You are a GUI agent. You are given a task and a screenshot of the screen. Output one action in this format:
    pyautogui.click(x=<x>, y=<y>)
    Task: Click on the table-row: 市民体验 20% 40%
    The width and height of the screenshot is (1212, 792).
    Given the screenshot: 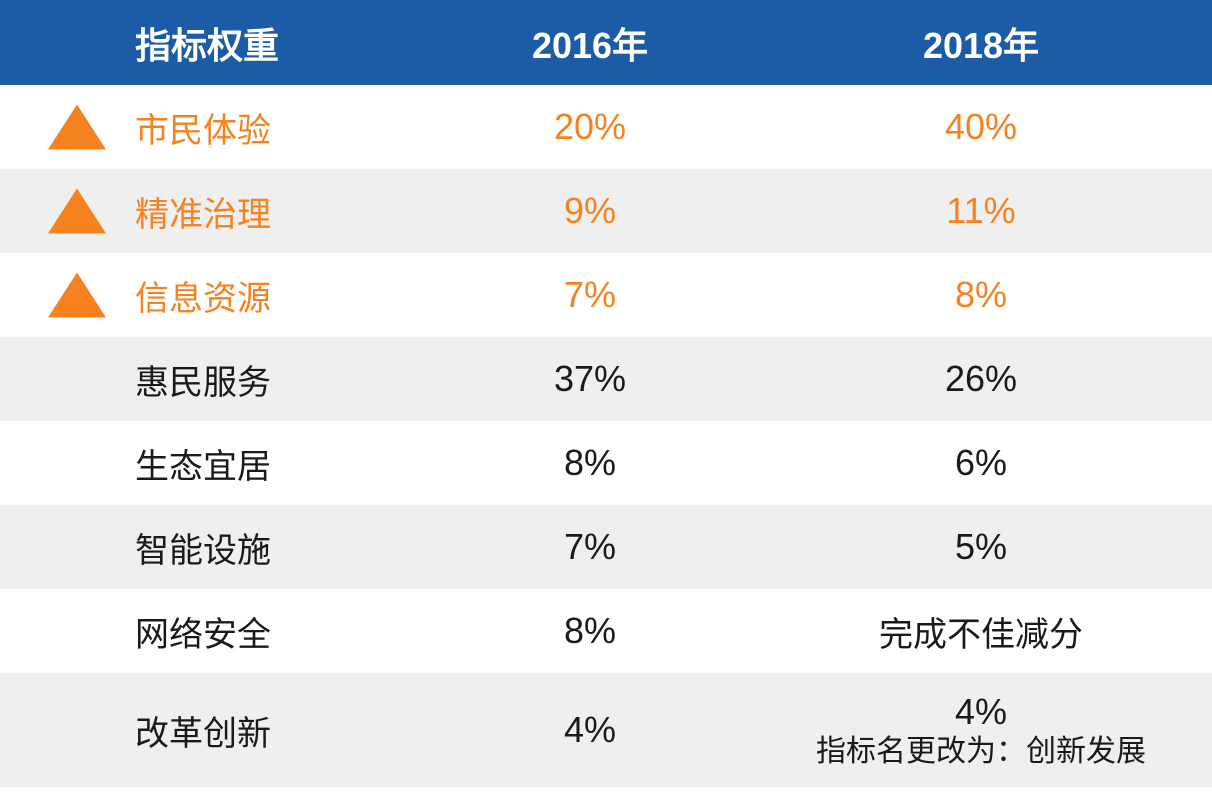 What is the action you would take?
    pyautogui.click(x=606, y=127)
    